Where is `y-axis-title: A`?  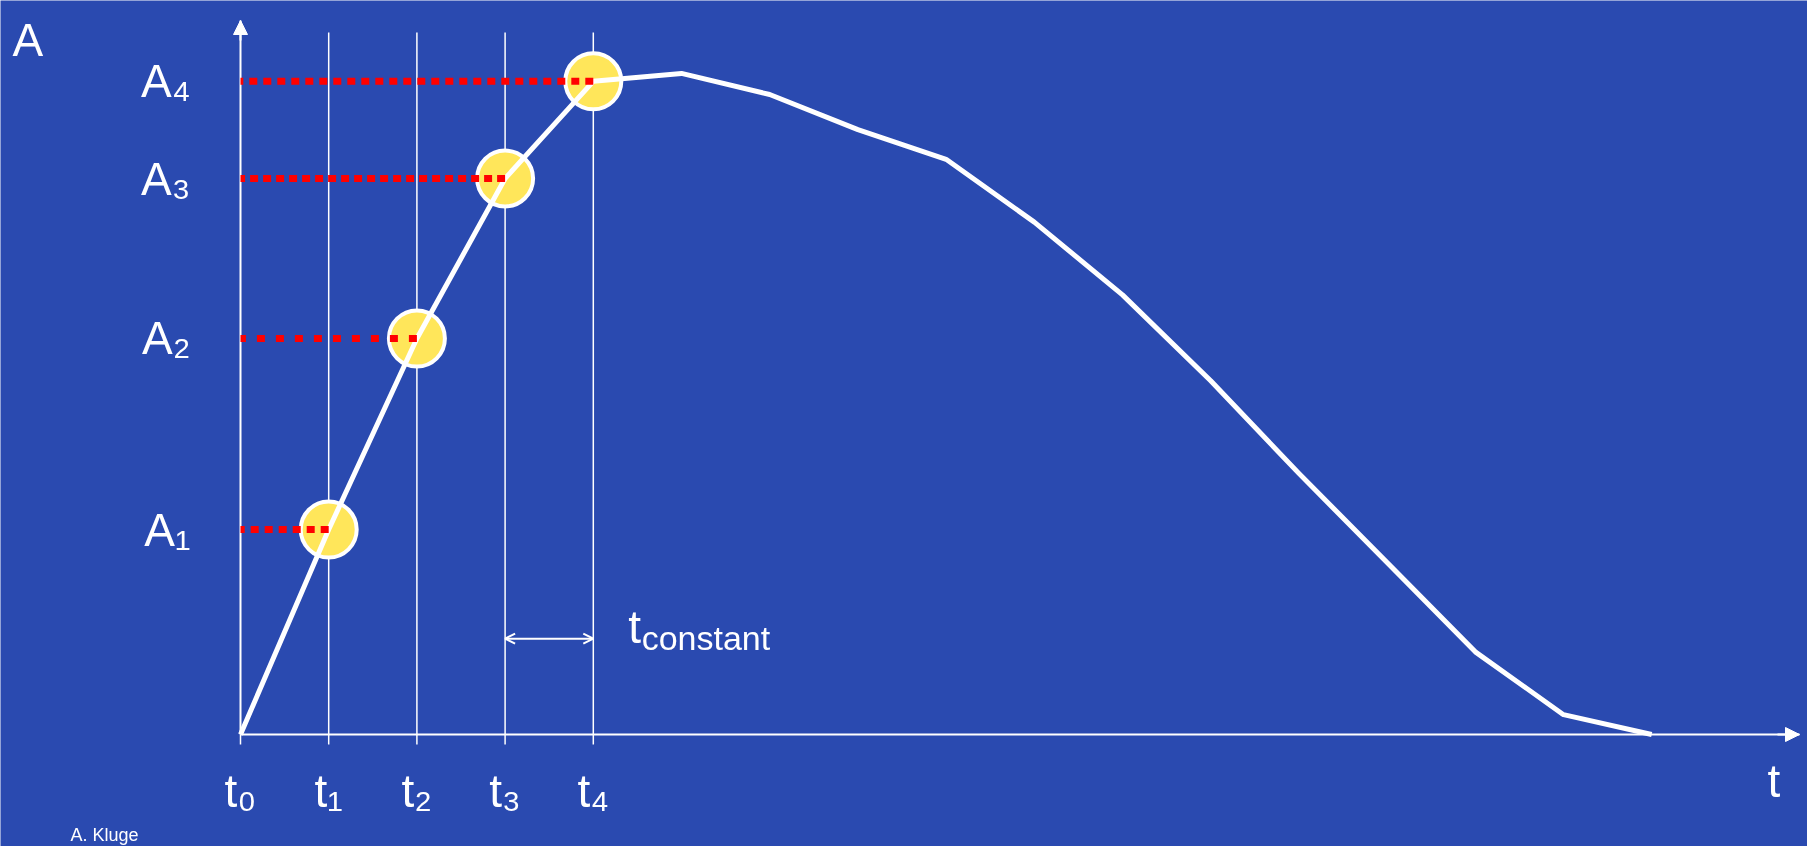 y-axis-title: A is located at coordinates (28, 39).